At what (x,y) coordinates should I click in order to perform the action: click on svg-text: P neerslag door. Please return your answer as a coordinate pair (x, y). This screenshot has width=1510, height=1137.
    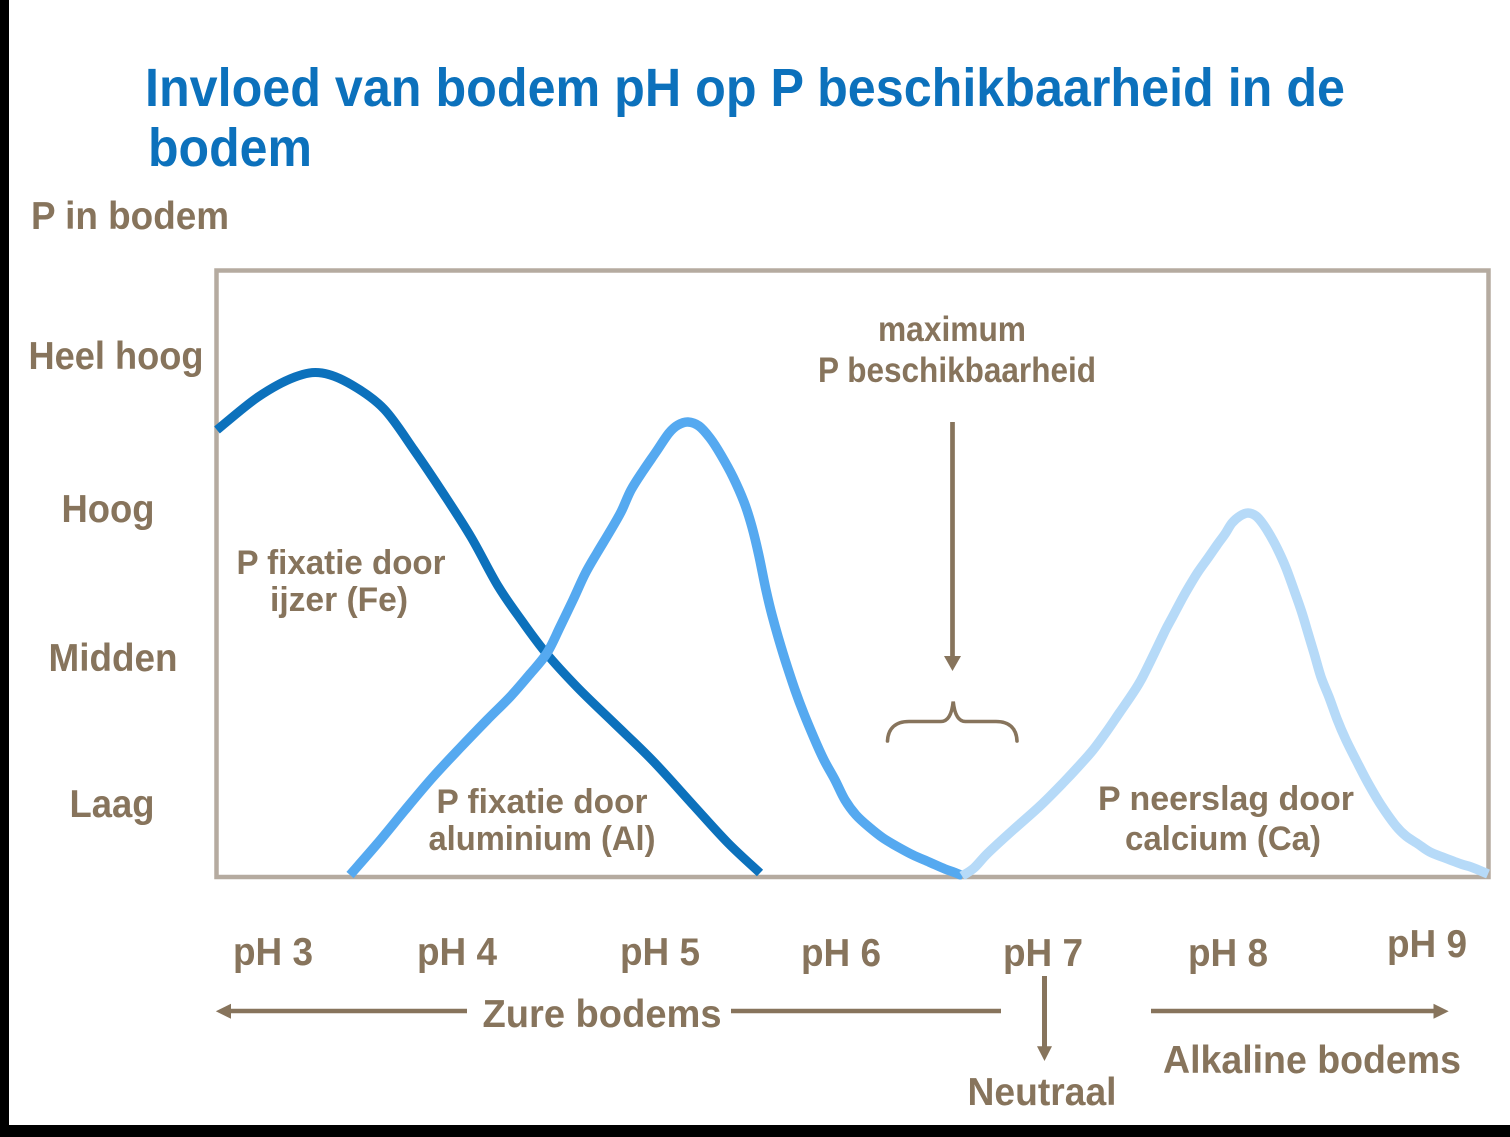
    Looking at the image, I should click on (1226, 799).